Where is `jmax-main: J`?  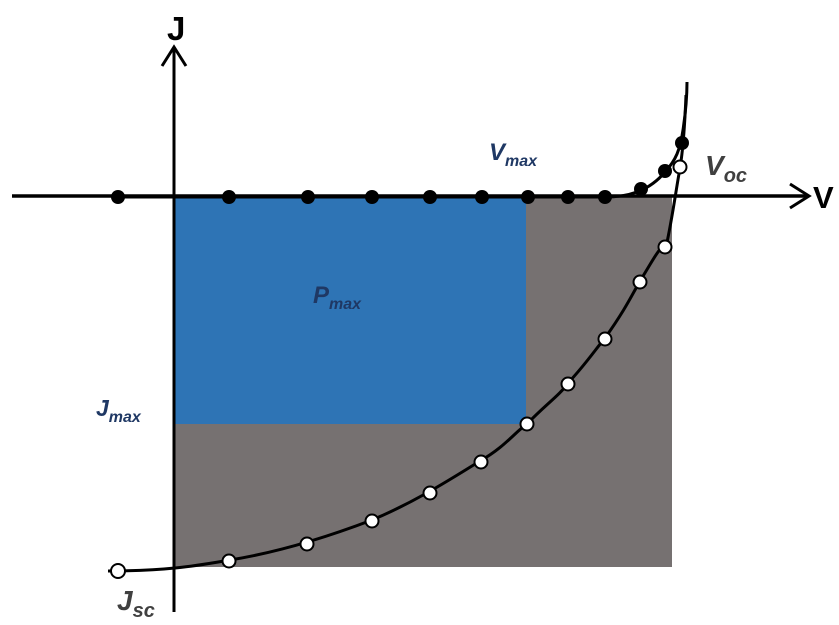 jmax-main: J is located at coordinates (103, 408).